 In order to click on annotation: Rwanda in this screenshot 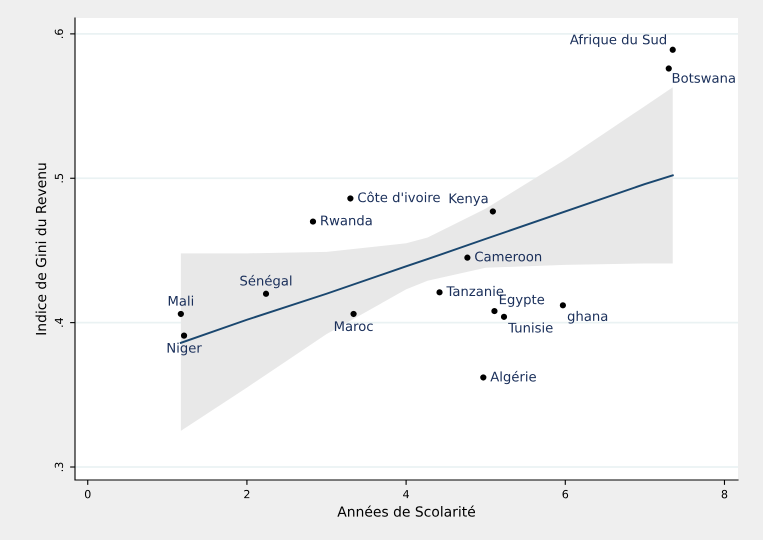, I will do `click(346, 220)`.